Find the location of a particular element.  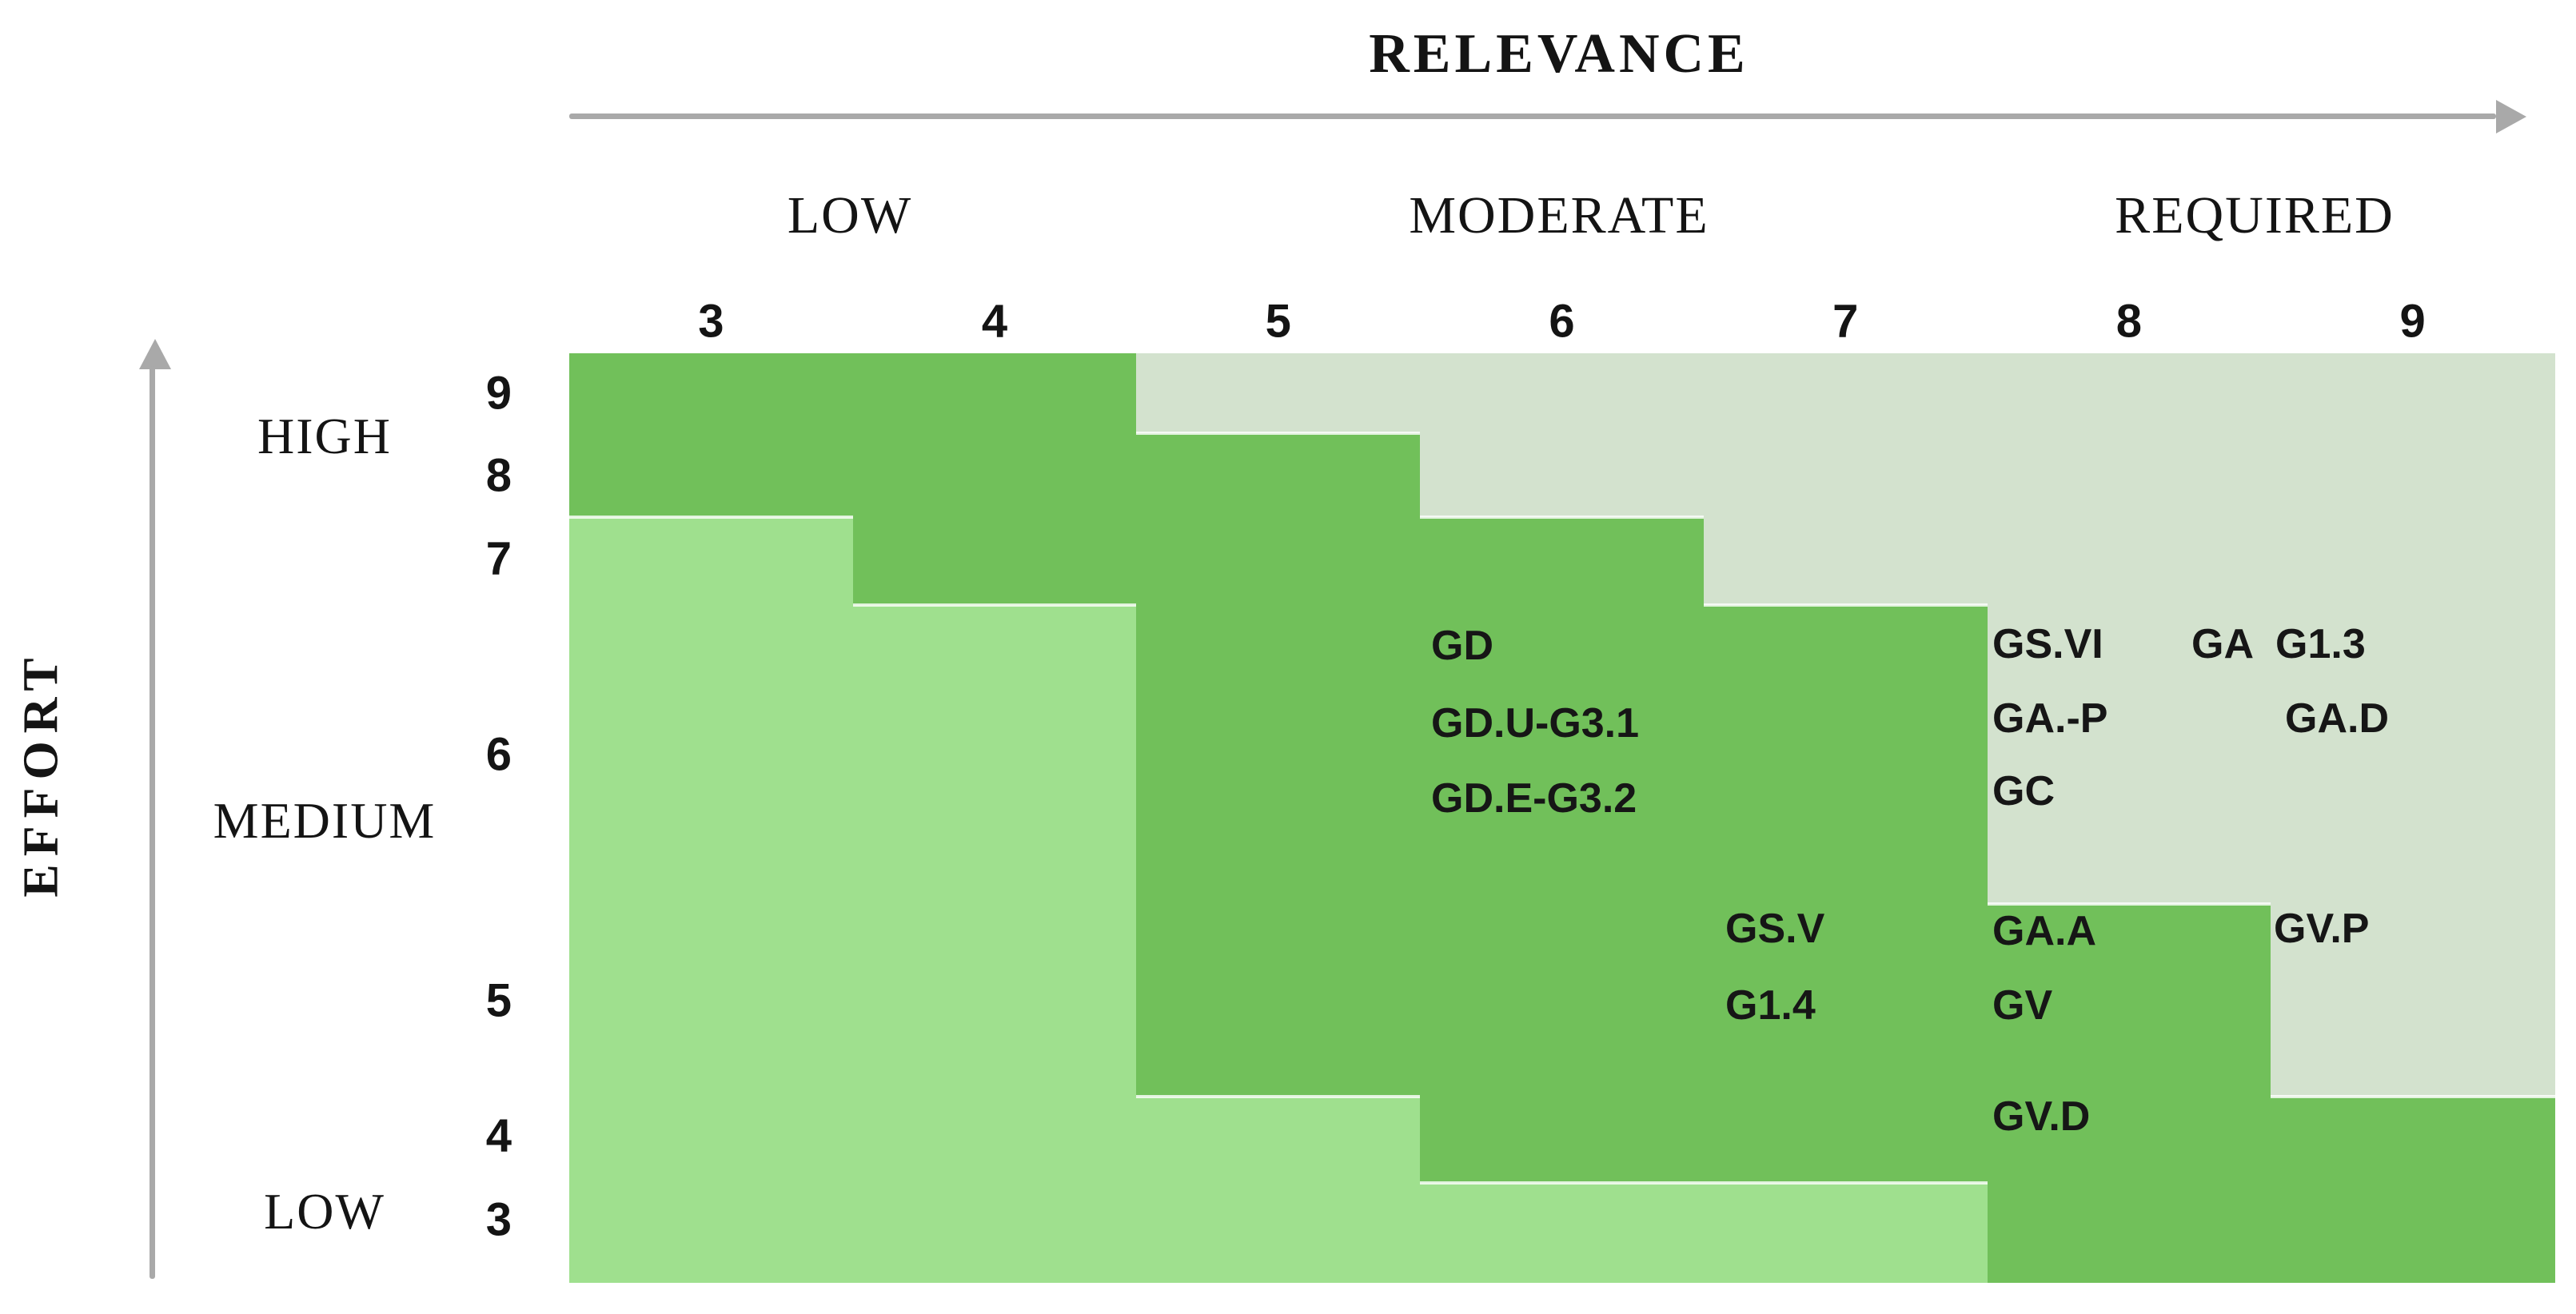

matrix-item-label: G1.4 is located at coordinates (1771, 1006).